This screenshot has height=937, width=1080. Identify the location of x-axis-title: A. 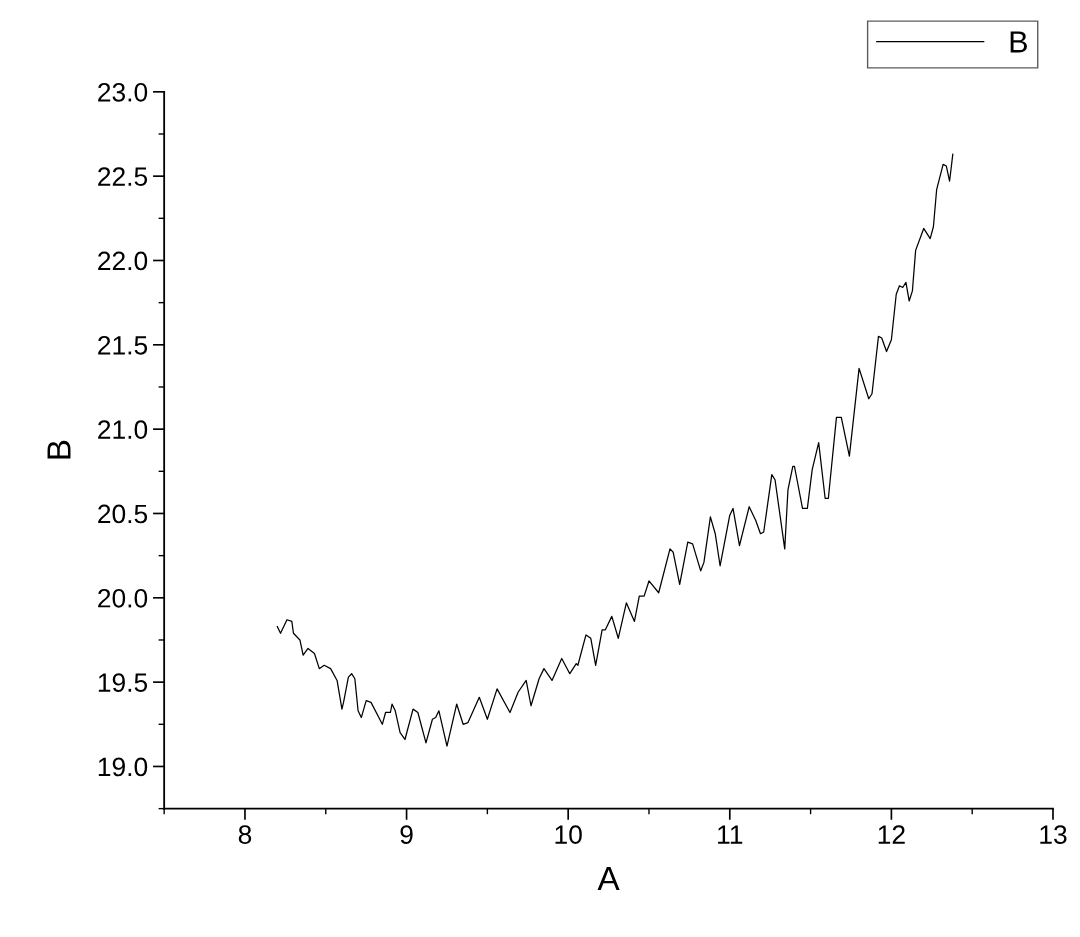
(608, 879).